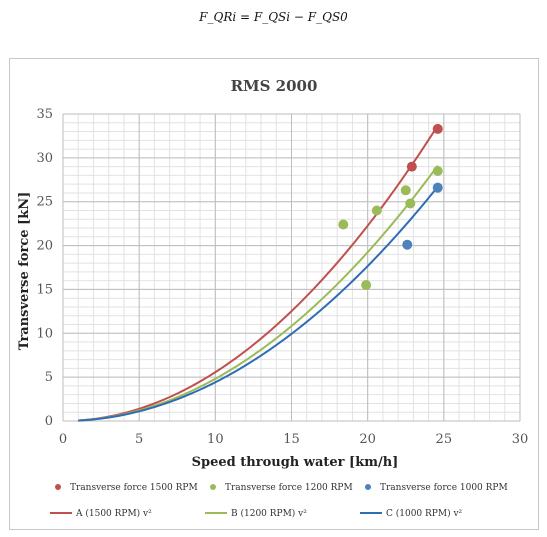 The image size is (547, 537). What do you see at coordinates (63, 439) in the screenshot?
I see `x-tick-label: 0` at bounding box center [63, 439].